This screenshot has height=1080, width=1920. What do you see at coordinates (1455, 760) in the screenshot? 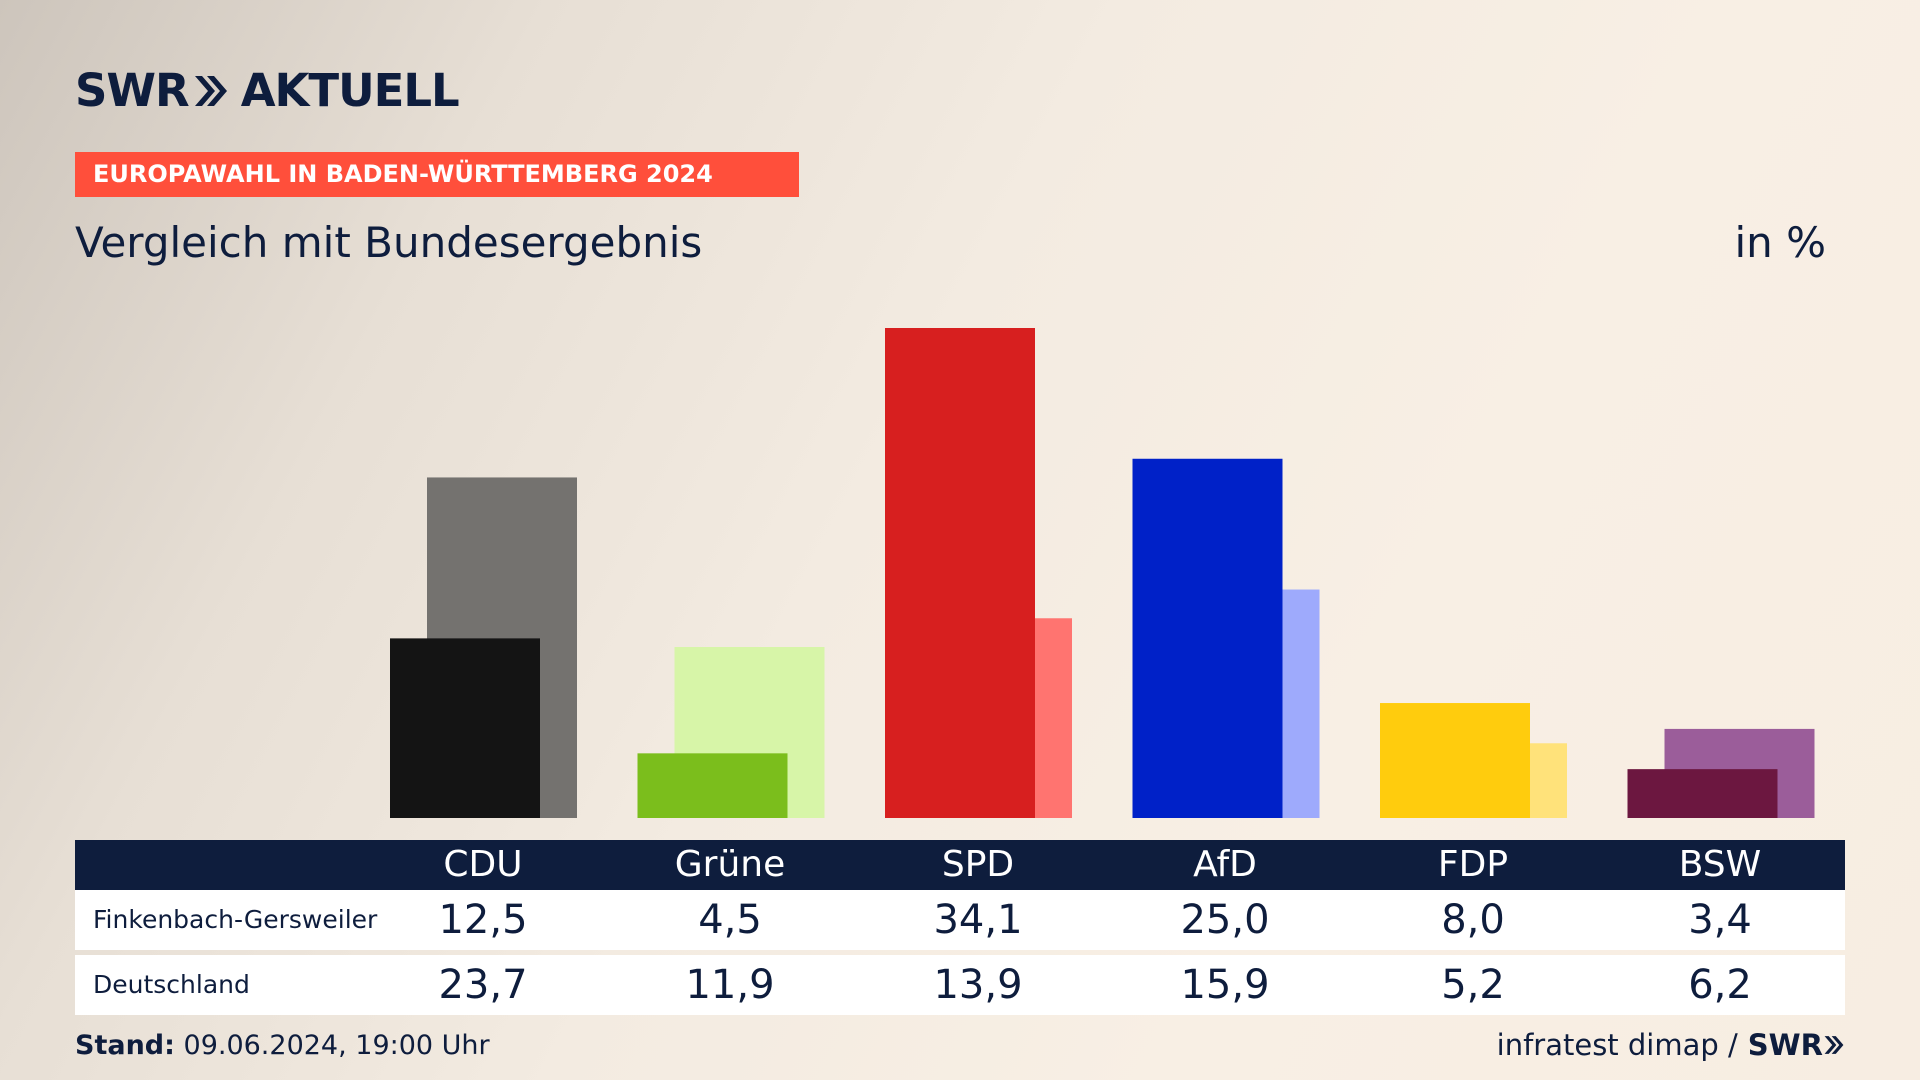
I see `bar-finkenbach-fdp` at bounding box center [1455, 760].